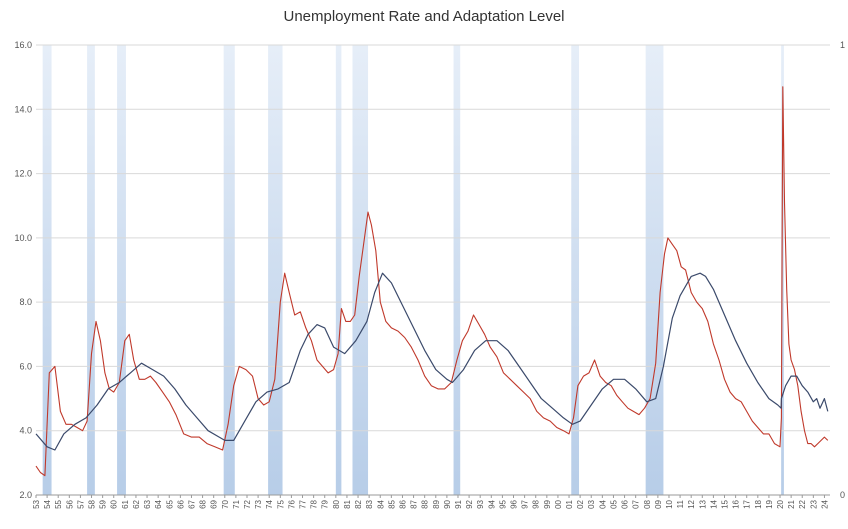 This screenshot has height=529, width=848. Describe the element at coordinates (569, 503) in the screenshot. I see `x-tick-label: 01` at that location.